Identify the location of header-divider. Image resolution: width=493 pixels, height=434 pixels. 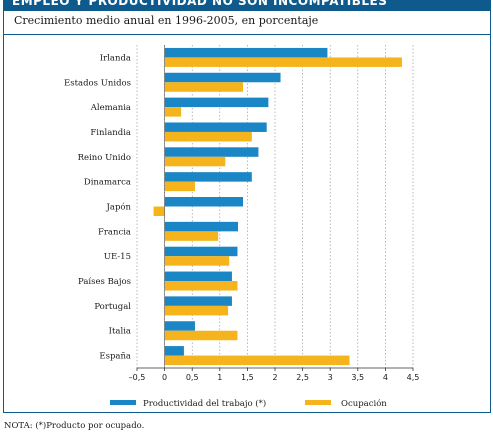
(247, 34).